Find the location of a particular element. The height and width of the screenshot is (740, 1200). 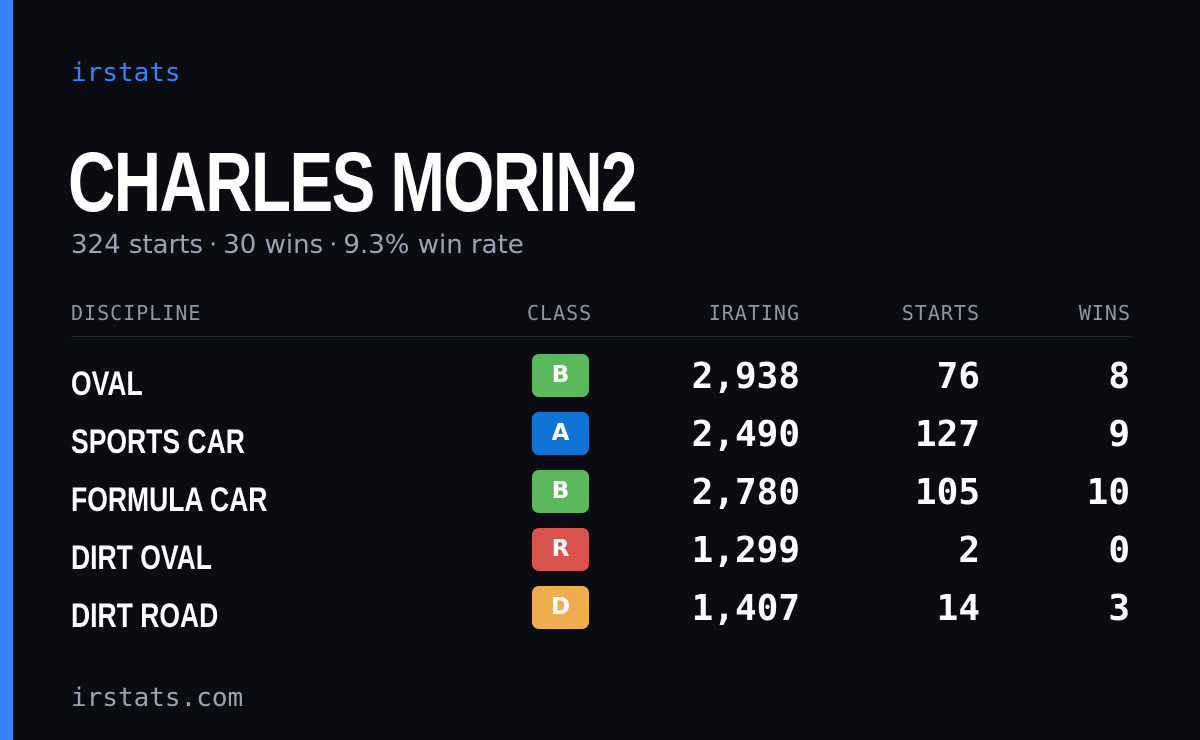

discipline-name: FORMULA CAR is located at coordinates (169, 500).